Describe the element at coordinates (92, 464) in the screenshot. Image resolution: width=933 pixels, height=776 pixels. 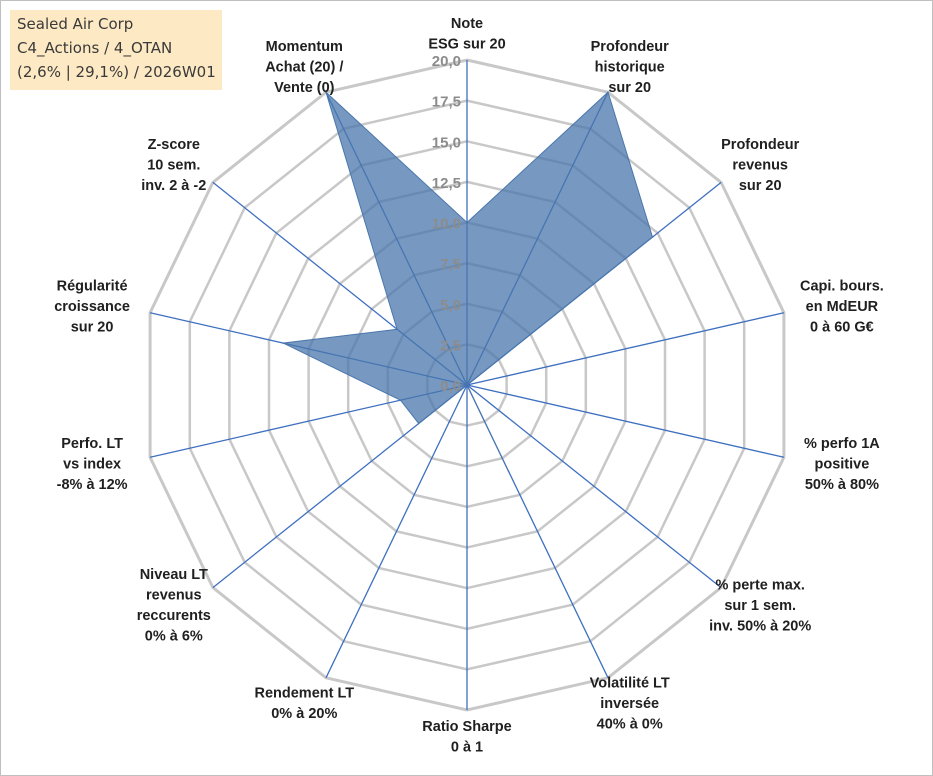
I see `axis-label-10: Perfo. LT vs index -8% à 12%` at that location.